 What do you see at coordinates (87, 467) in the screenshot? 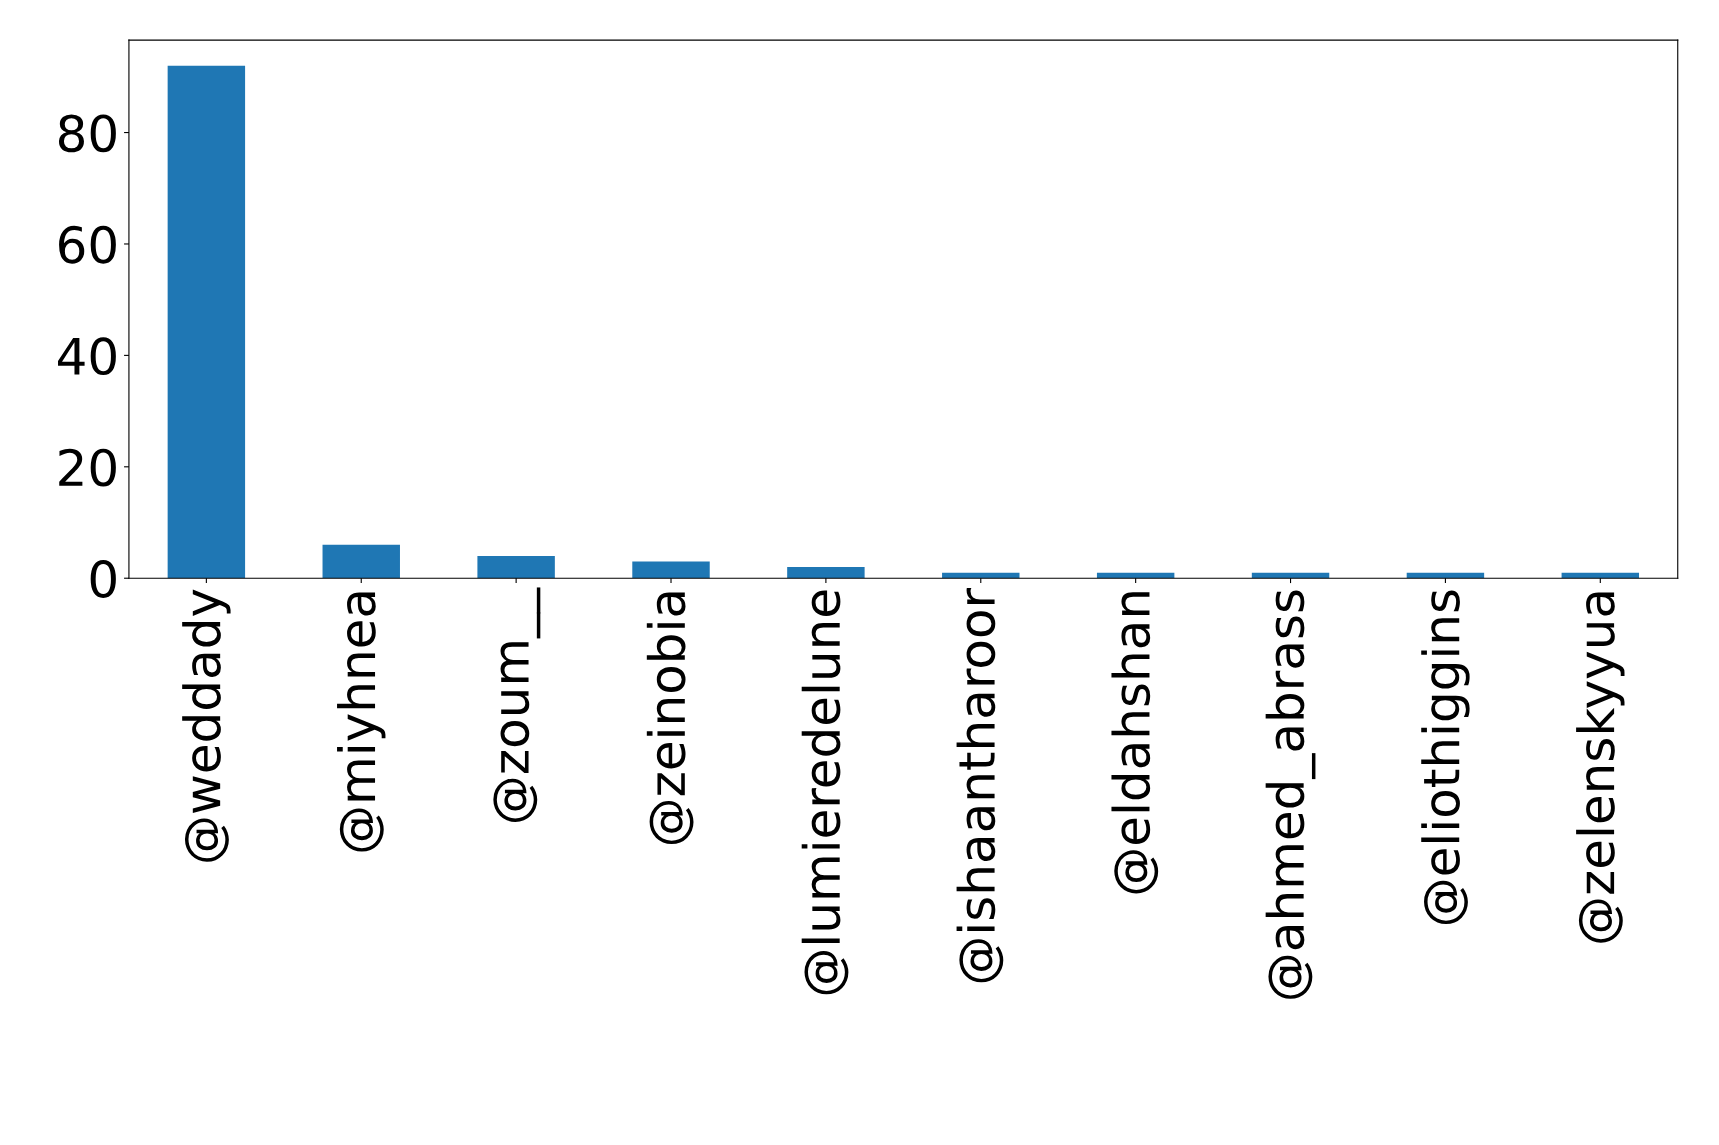
I see `y-tick-label: 20` at bounding box center [87, 467].